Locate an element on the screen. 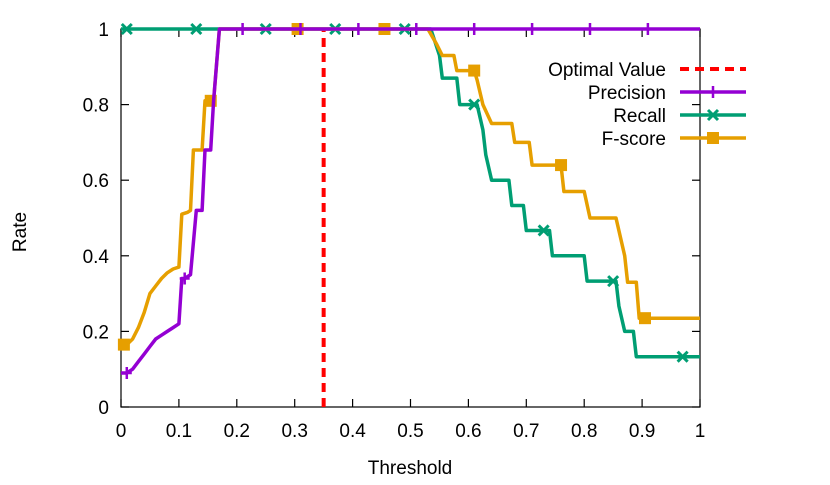 Image resolution: width=830 pixels, height=485 pixels. x-tick-label: 0.2 is located at coordinates (237, 431).